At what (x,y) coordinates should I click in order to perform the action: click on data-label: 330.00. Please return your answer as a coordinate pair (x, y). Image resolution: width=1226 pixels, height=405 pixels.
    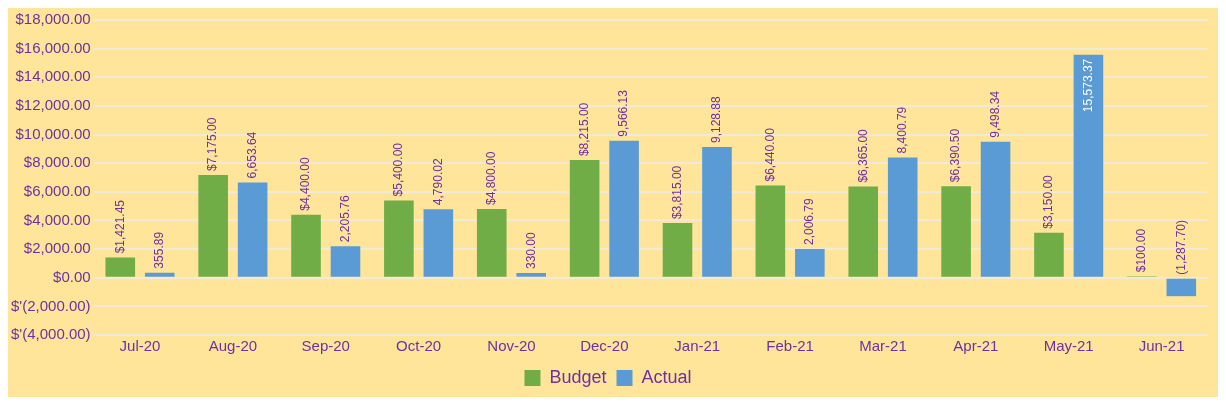
    Looking at the image, I should click on (530, 250).